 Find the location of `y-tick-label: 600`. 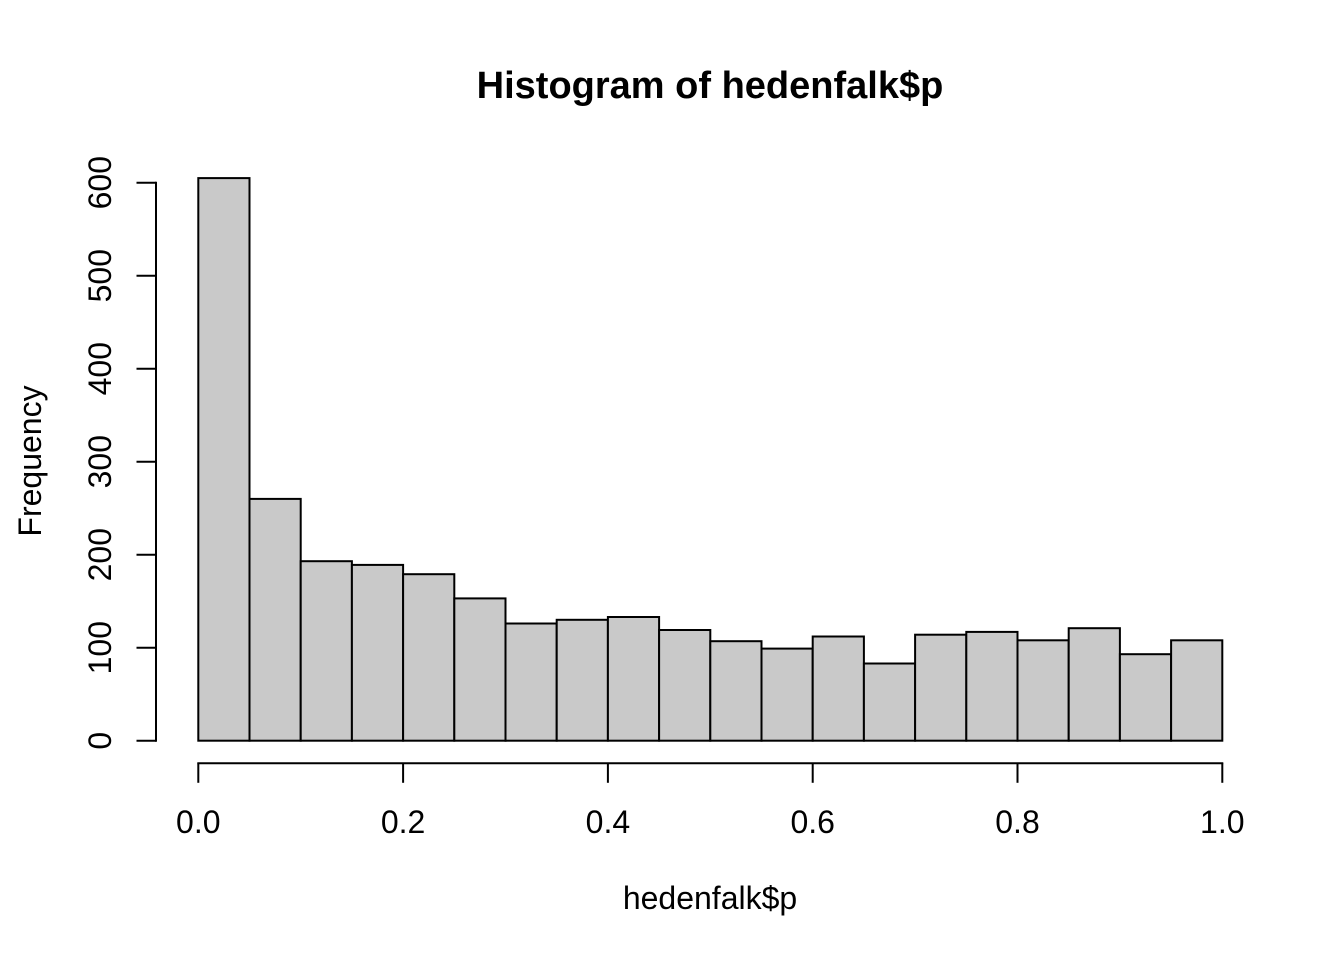

y-tick-label: 600 is located at coordinates (100, 182).